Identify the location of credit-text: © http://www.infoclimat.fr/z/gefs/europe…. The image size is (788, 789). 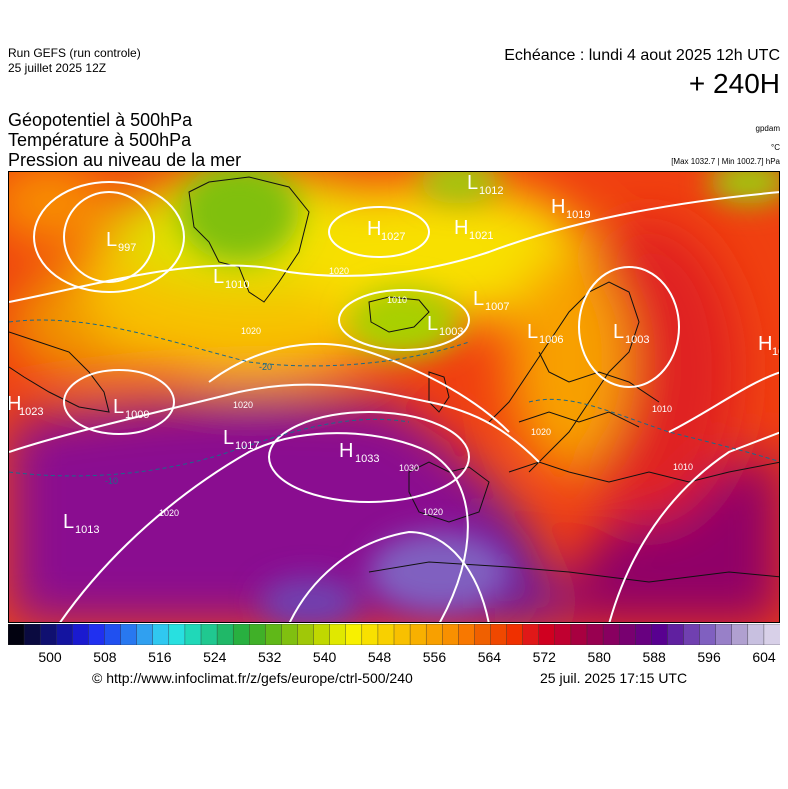
(252, 678).